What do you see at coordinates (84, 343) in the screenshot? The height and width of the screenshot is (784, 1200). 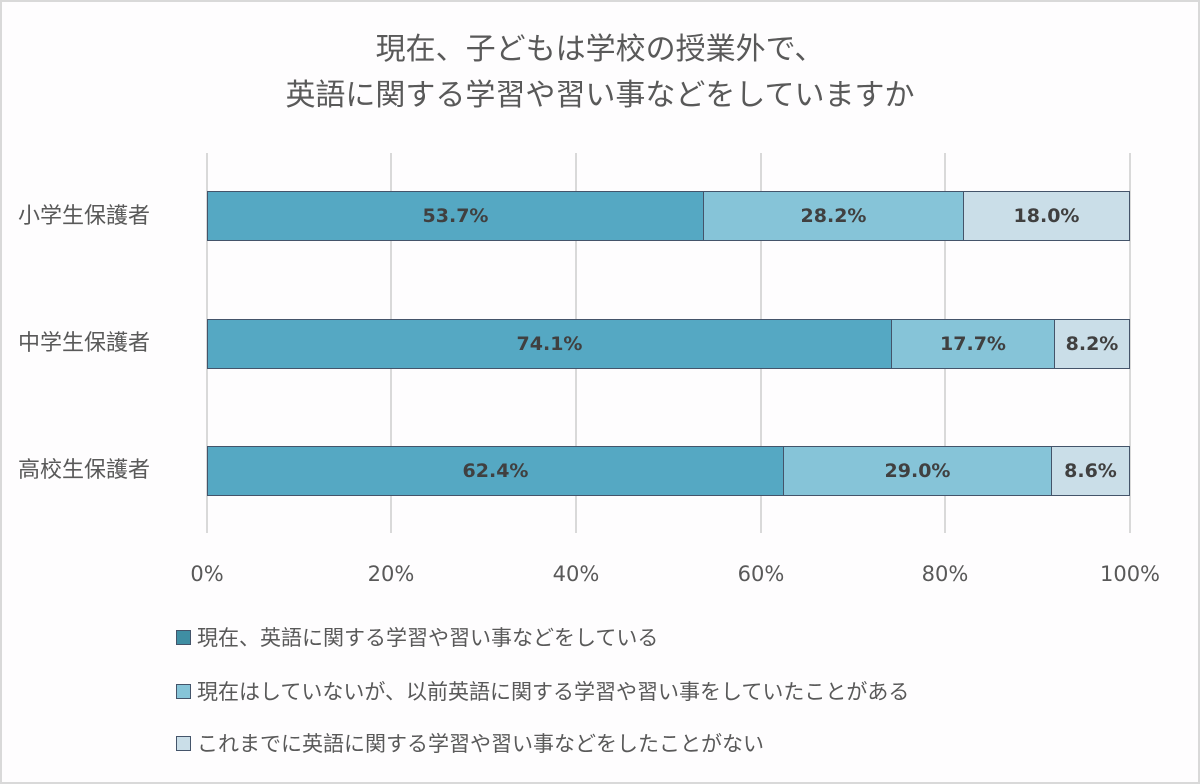 I see `category-label: 中学生保護者` at bounding box center [84, 343].